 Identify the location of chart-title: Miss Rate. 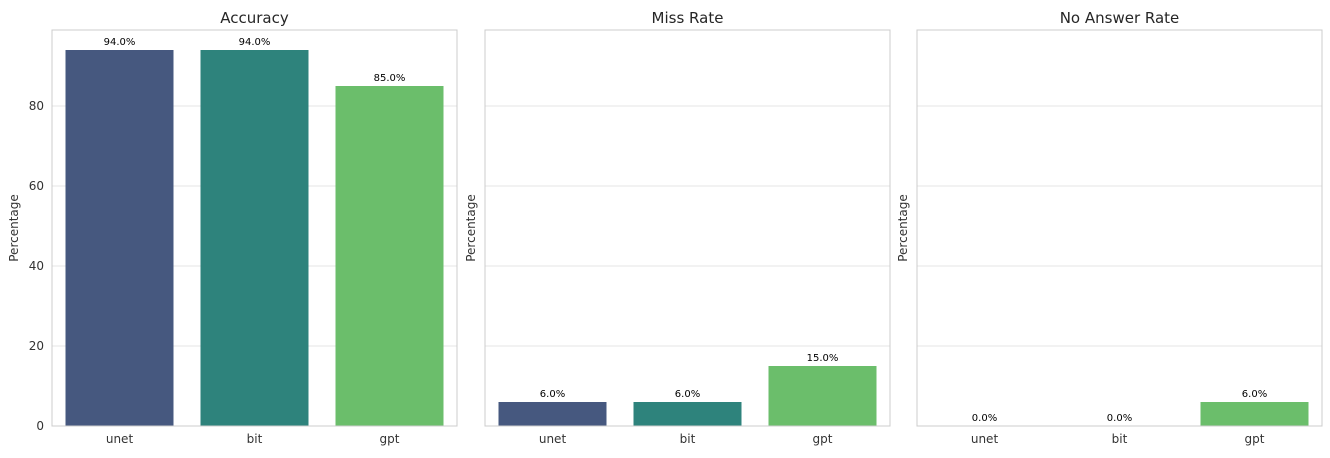
(688, 18).